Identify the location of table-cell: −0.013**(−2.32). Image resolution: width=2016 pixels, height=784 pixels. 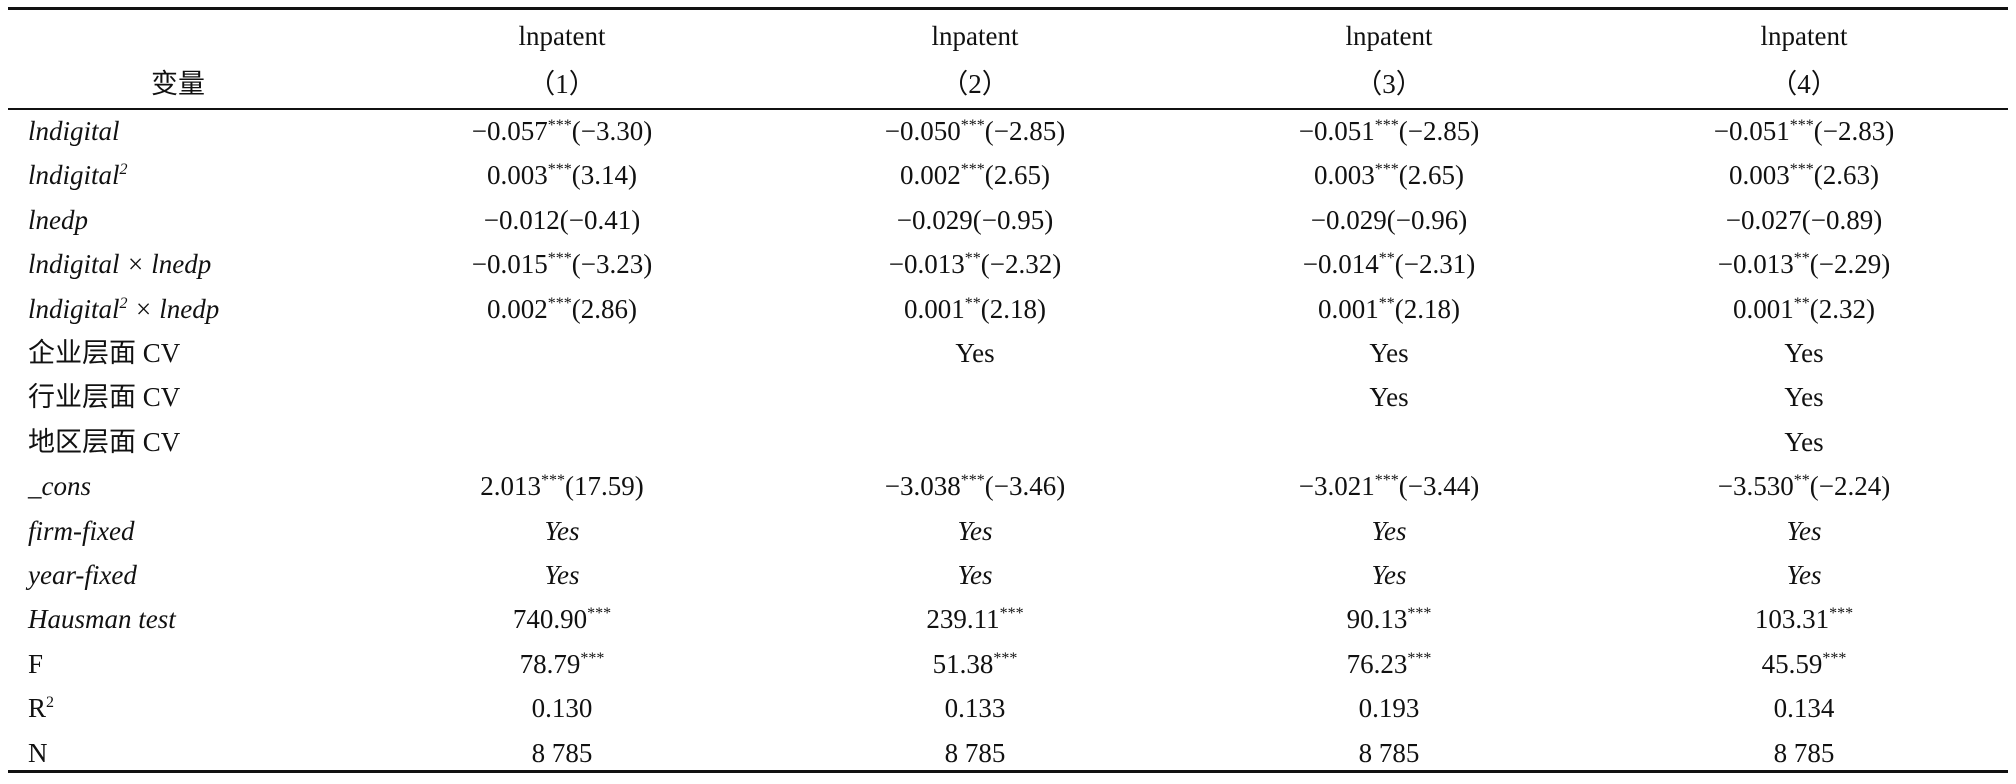
(975, 266).